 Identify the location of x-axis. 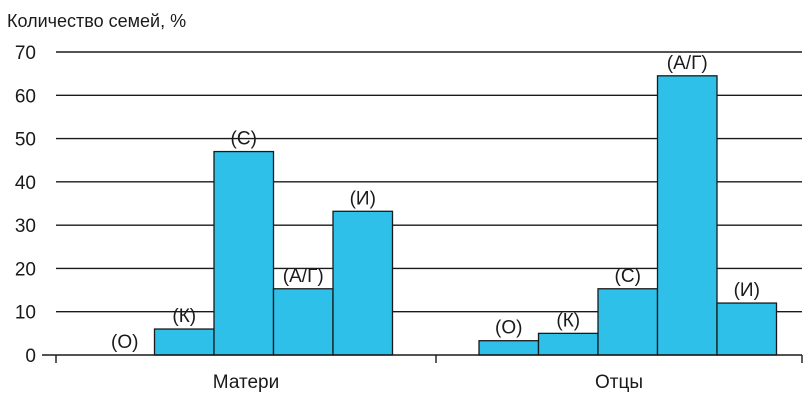
(422, 358).